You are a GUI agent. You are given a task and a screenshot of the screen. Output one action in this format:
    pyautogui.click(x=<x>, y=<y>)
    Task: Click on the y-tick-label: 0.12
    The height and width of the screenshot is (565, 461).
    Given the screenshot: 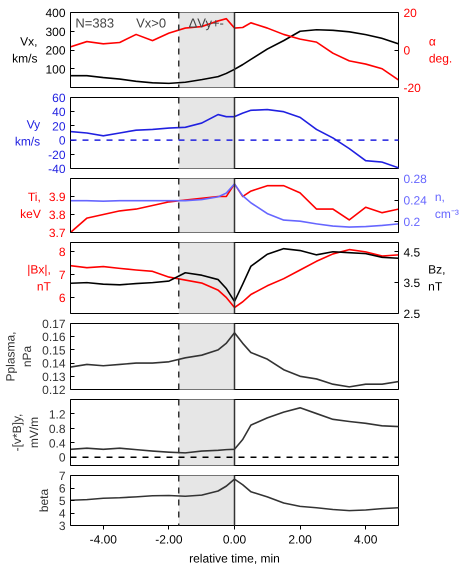 What is the action you would take?
    pyautogui.click(x=54, y=390)
    